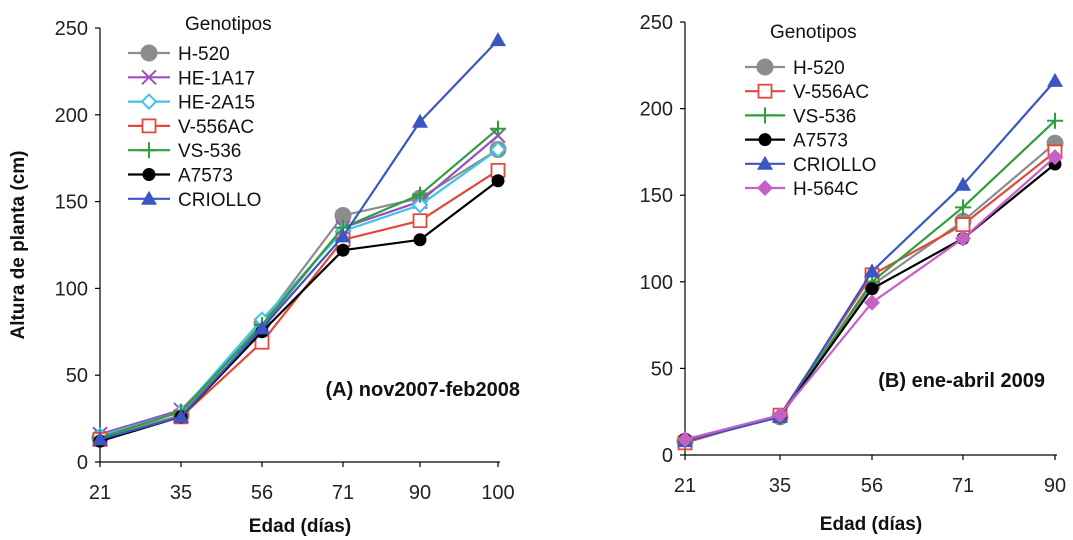 The width and height of the screenshot is (1073, 540). I want to click on x-tick-label: 100, so click(497, 493).